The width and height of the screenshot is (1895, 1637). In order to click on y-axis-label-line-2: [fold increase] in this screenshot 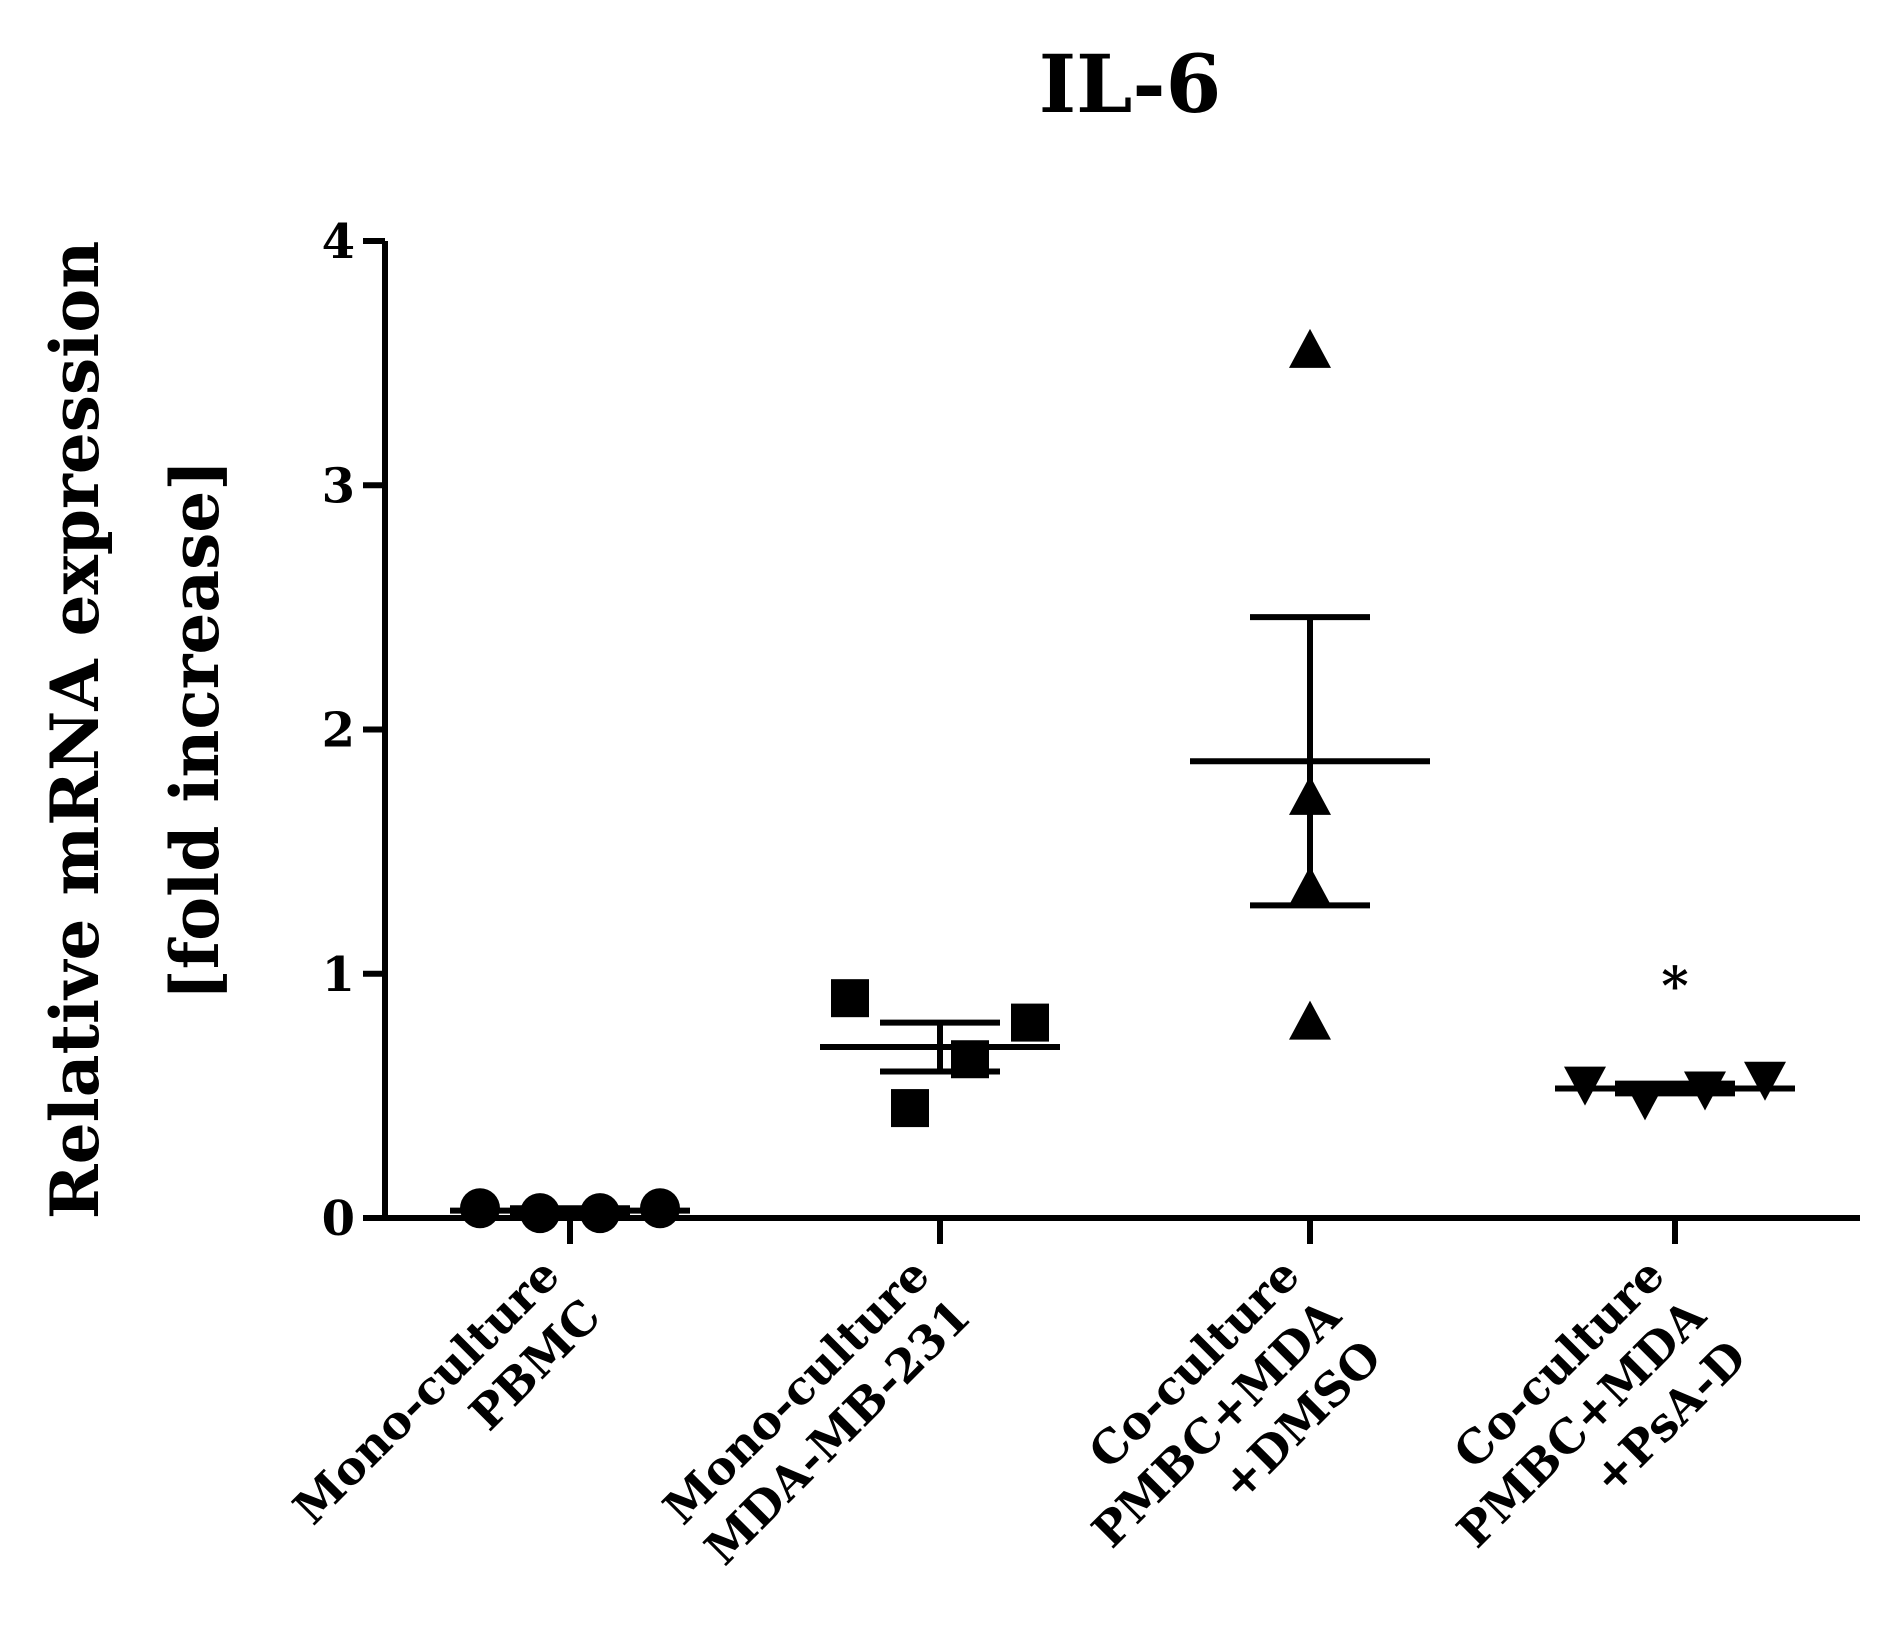, I will do `click(195, 730)`.